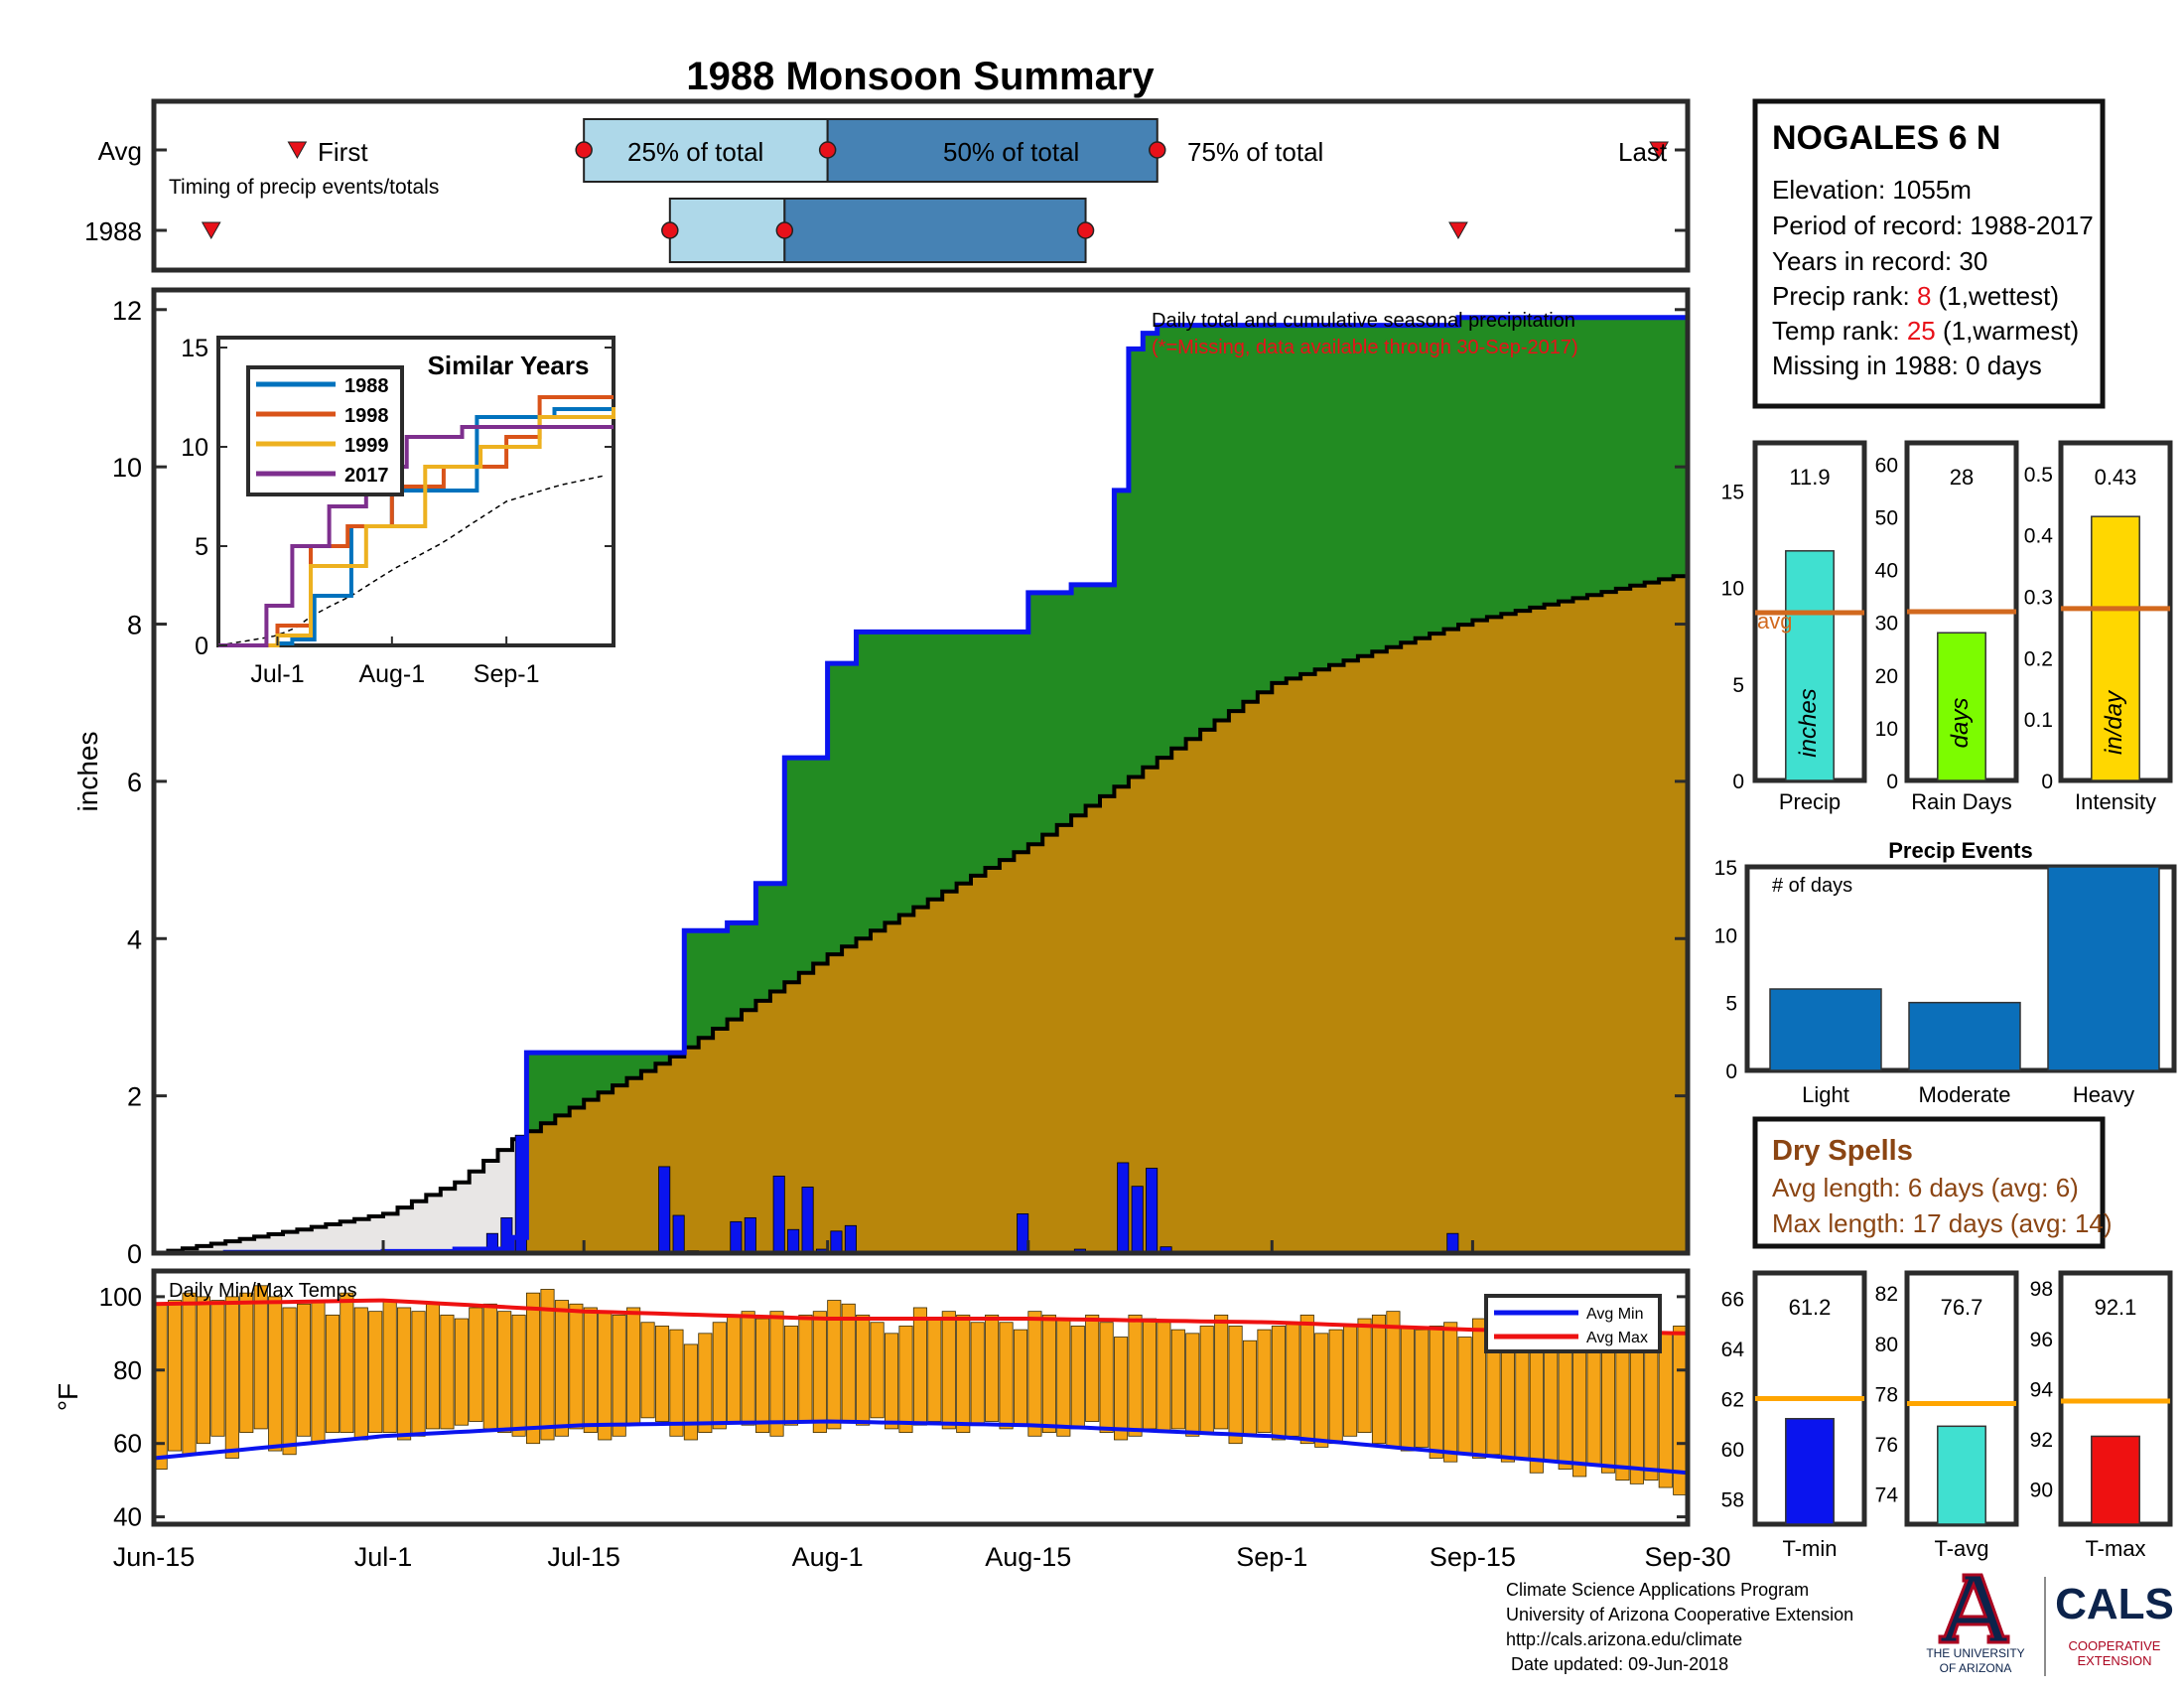 Image resolution: width=2184 pixels, height=1693 pixels. What do you see at coordinates (1825, 1094) in the screenshot?
I see `events-category-label: Light` at bounding box center [1825, 1094].